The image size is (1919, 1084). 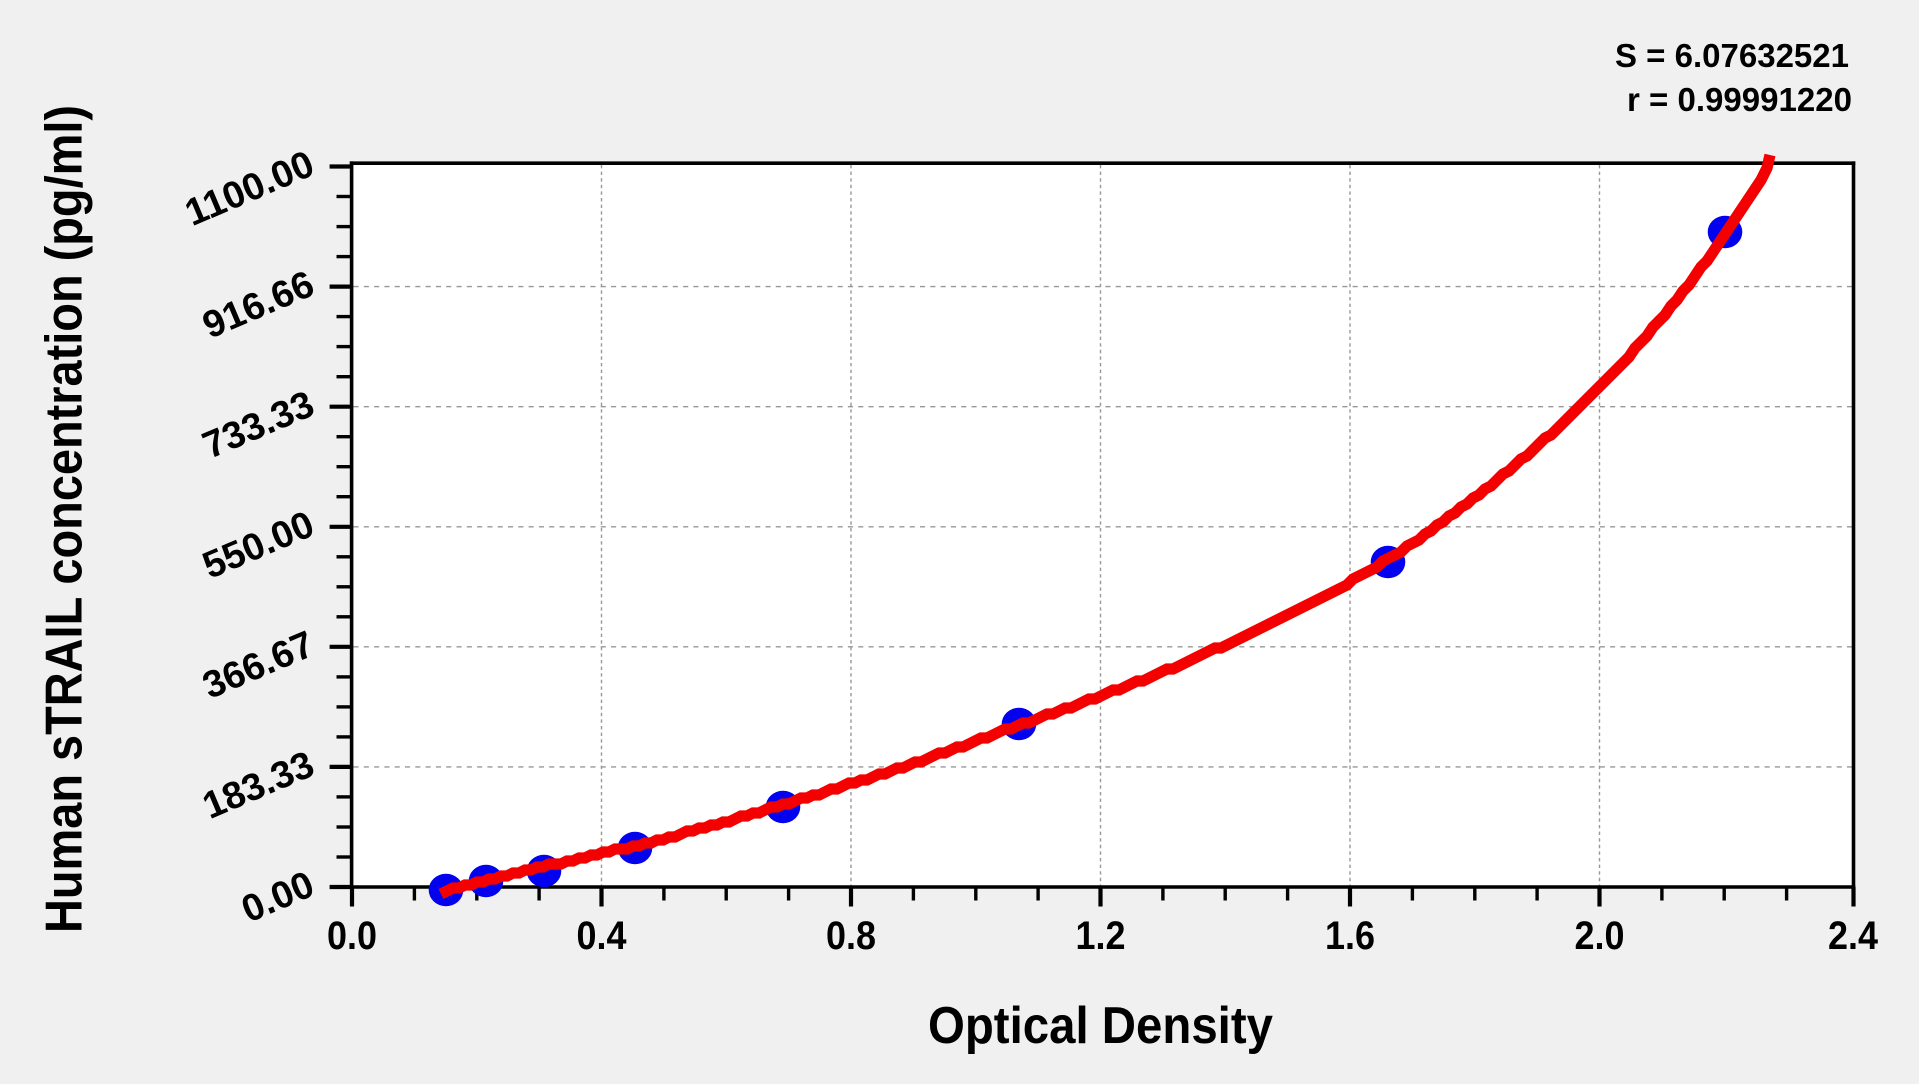 I want to click on svg-text: 0.4, so click(x=602, y=936).